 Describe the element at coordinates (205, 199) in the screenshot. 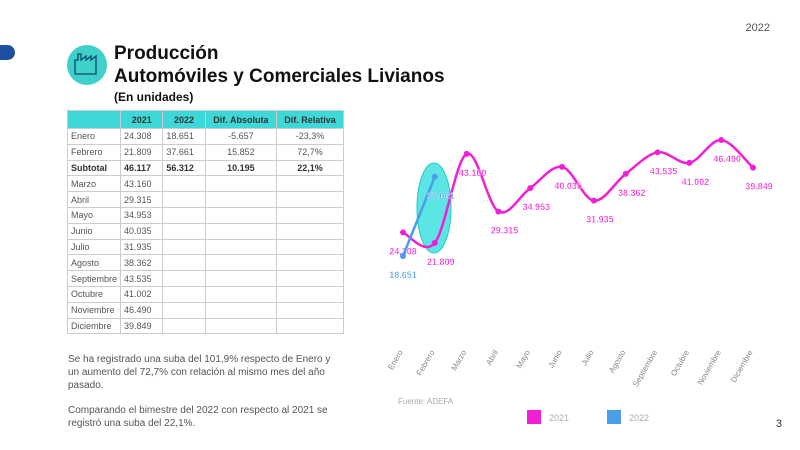

I see `table-row: Abril 29.315` at that location.